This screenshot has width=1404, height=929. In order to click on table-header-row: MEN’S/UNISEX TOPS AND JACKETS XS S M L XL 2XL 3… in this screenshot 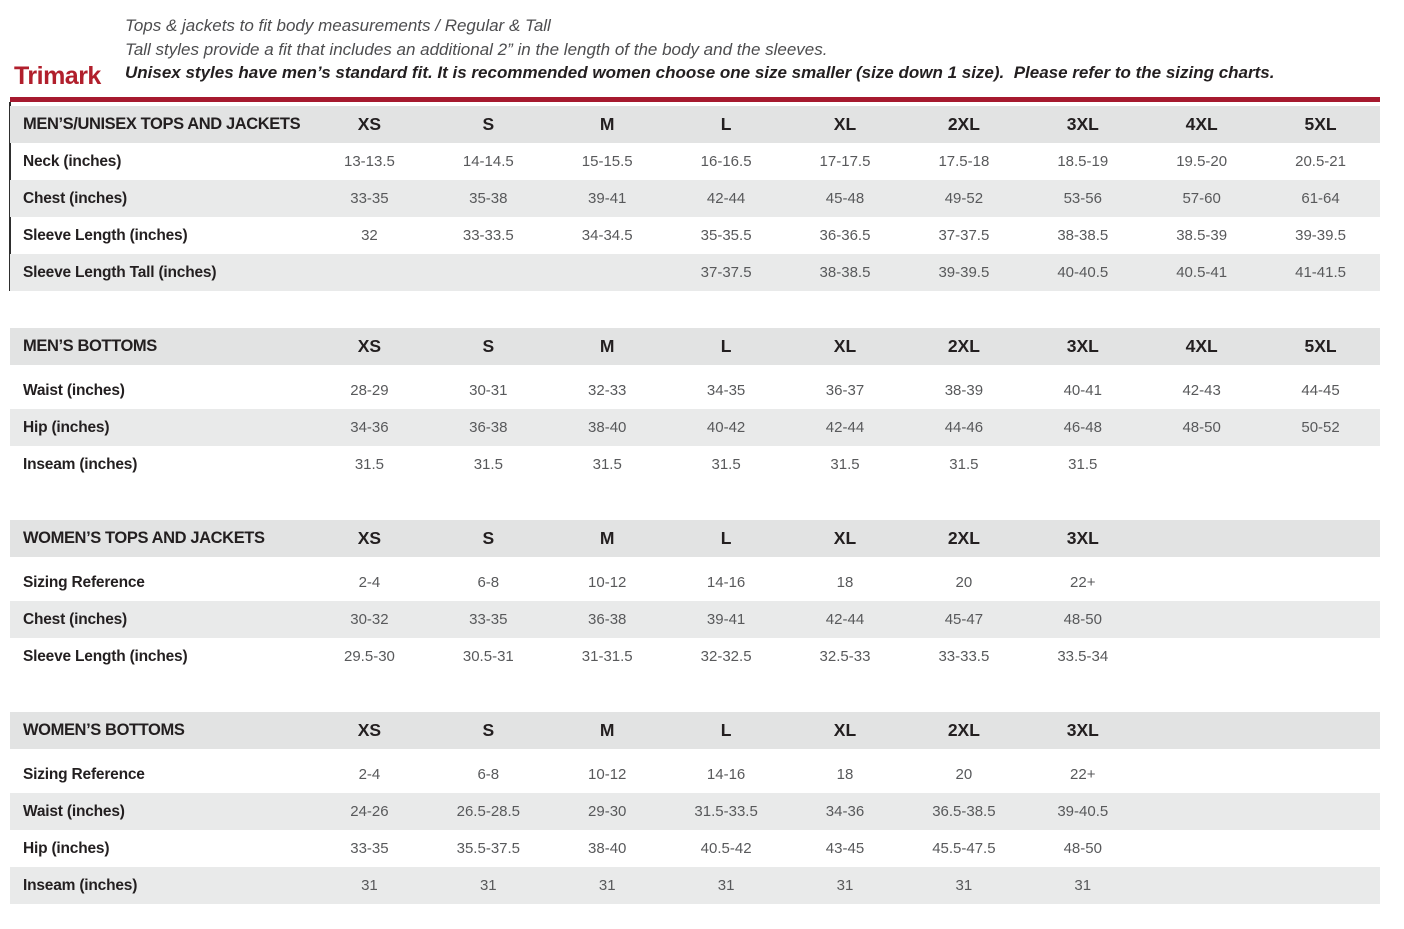, I will do `click(695, 124)`.